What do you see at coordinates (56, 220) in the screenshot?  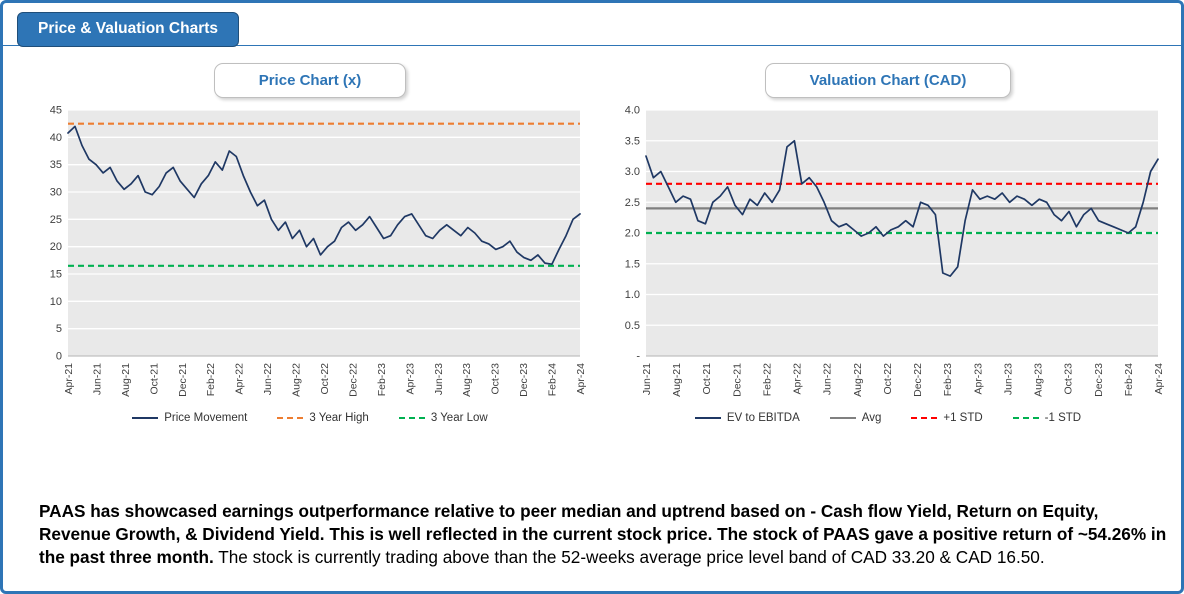 I see `y-tick-label: 25` at bounding box center [56, 220].